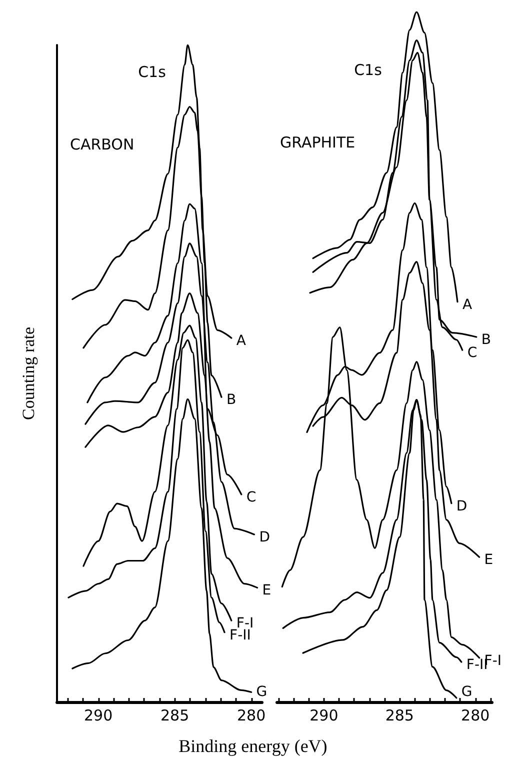 Image resolution: width=506 pixels, height=762 pixels. What do you see at coordinates (318, 143) in the screenshot?
I see `text: GRAPHITE` at bounding box center [318, 143].